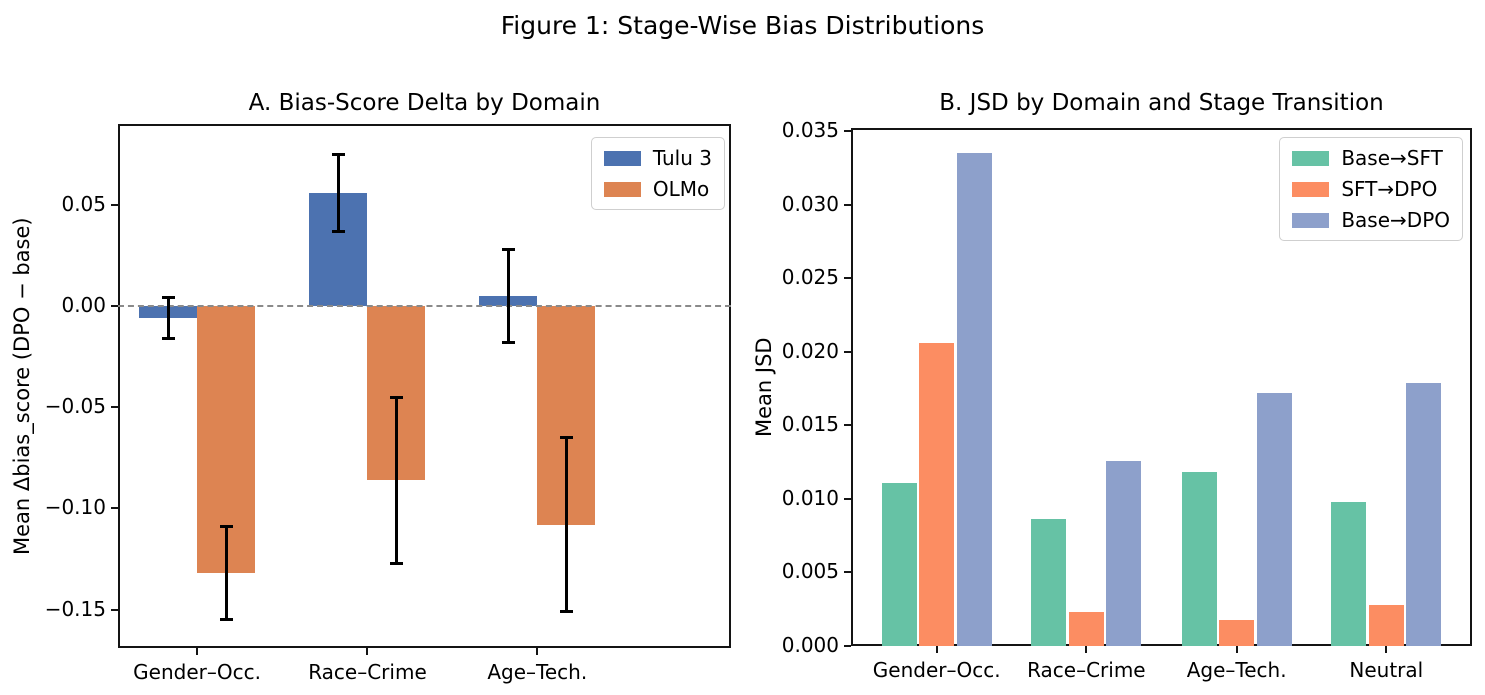 This screenshot has height=695, width=1485. Describe the element at coordinates (1386, 670) in the screenshot. I see `x-tick-label: Neutral` at that location.